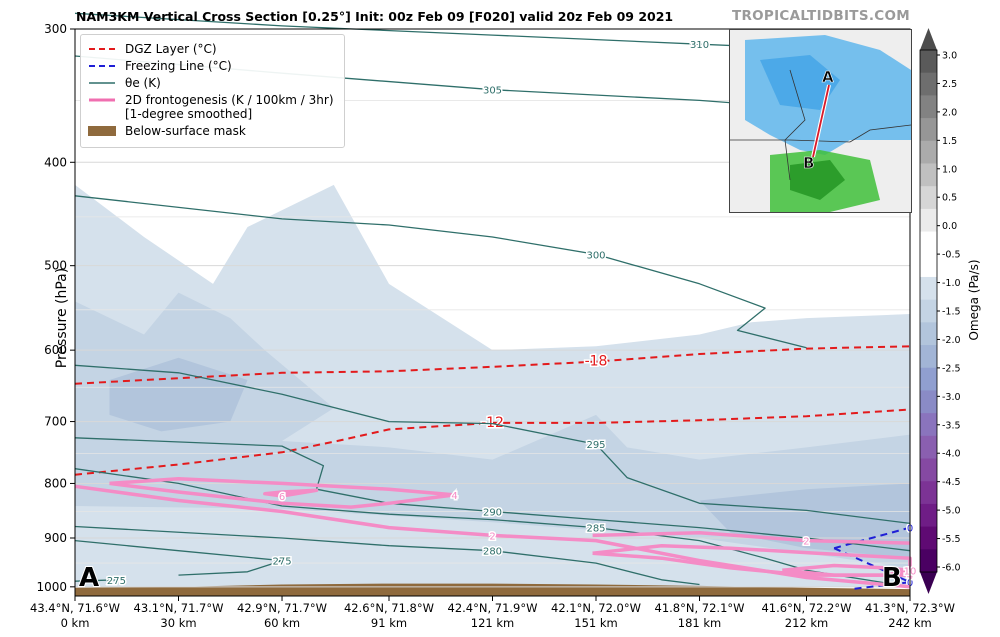  Describe the element at coordinates (454, 496) in the screenshot. I see `series-label-14: 4` at that location.